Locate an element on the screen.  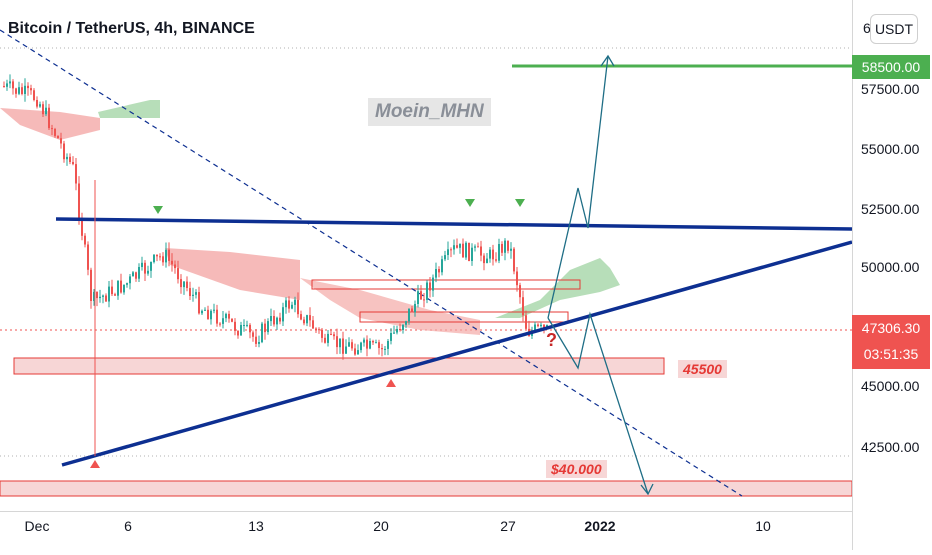
last-price-badge: 47306.30 03:51:35 is located at coordinates (891, 342).